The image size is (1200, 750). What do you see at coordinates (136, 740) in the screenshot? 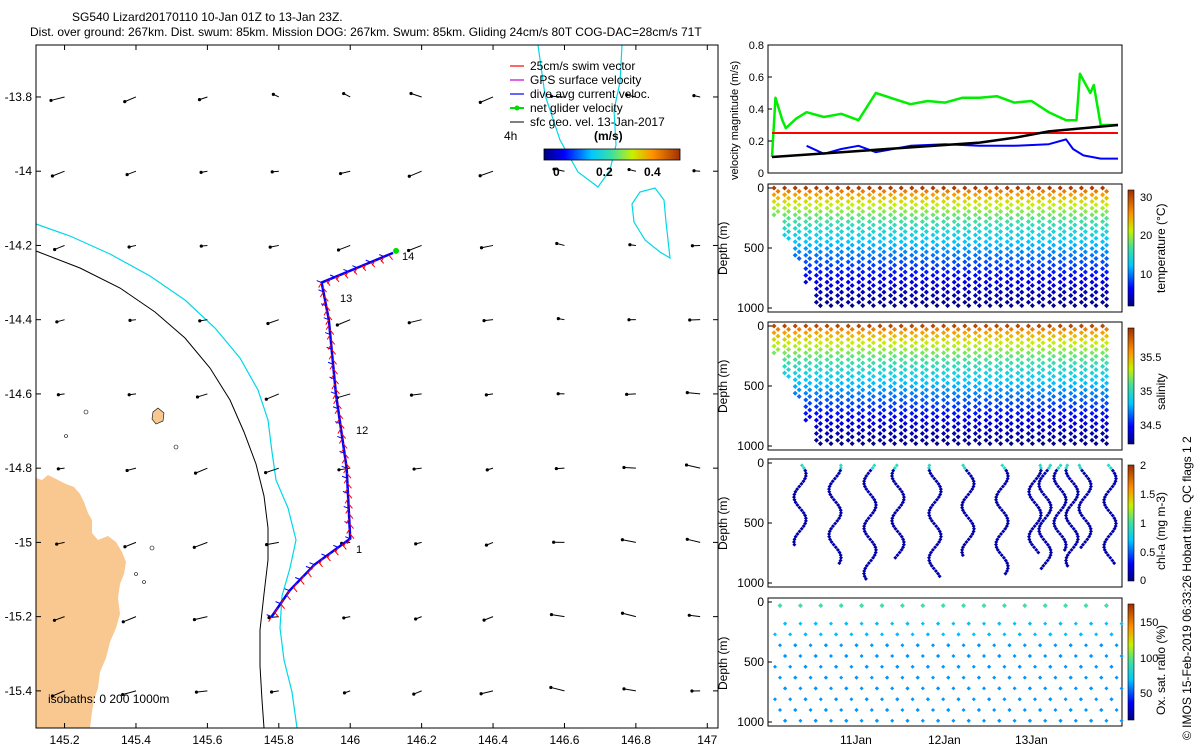
I see `map-xtick-label: 145.4` at bounding box center [136, 740].